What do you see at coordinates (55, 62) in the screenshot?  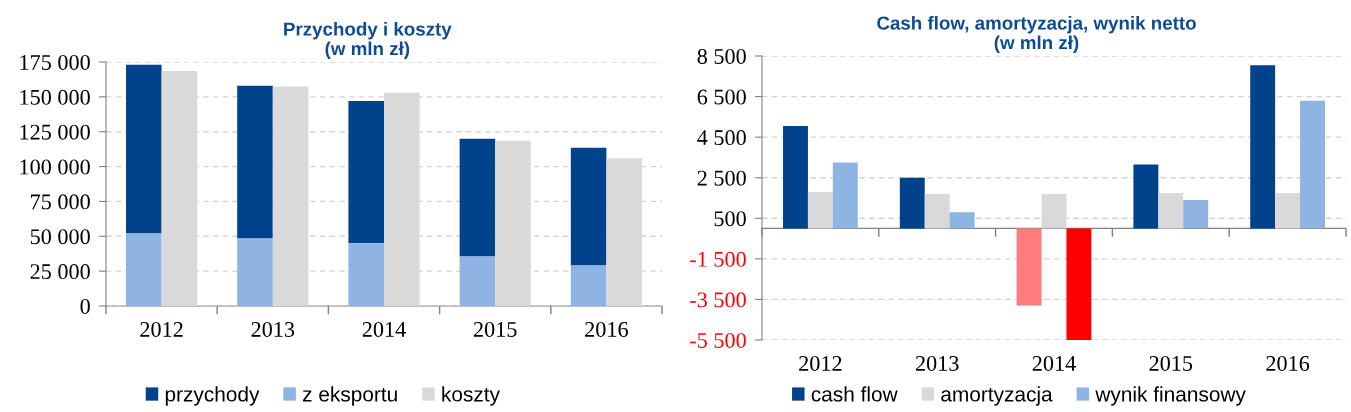 I see `y-tick-label: 175 000` at bounding box center [55, 62].